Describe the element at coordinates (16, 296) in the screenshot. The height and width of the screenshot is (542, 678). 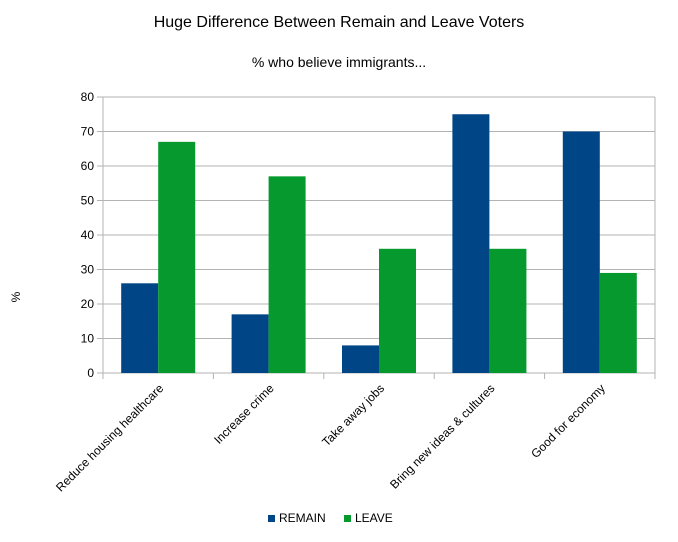
I see `y-axis-label: %` at that location.